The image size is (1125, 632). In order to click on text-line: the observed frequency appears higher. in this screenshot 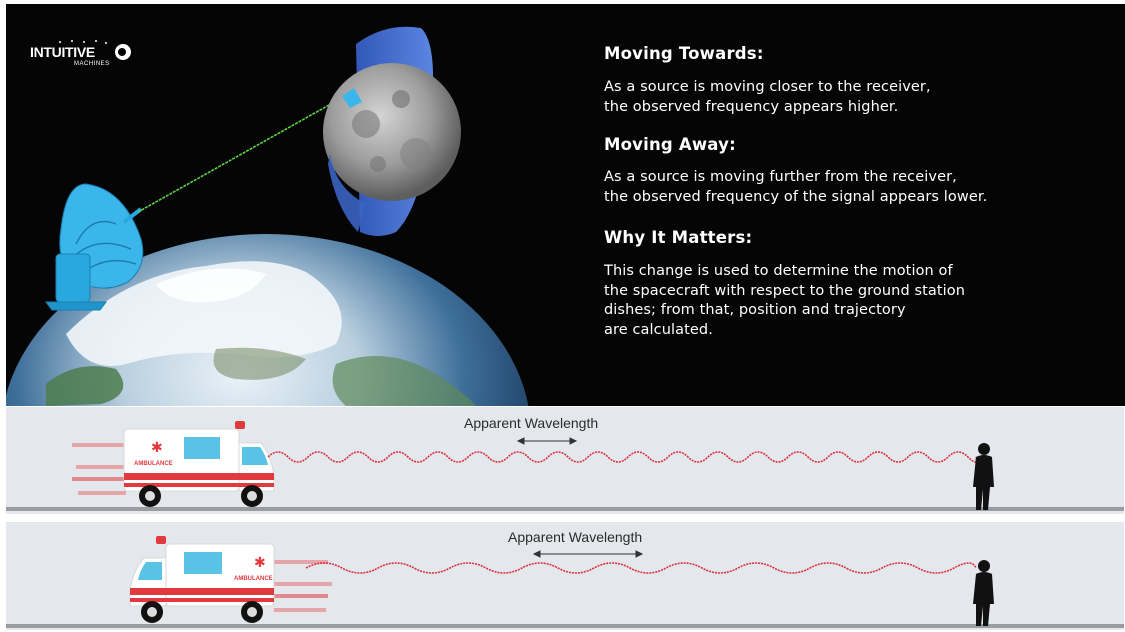, I will do `click(751, 106)`.